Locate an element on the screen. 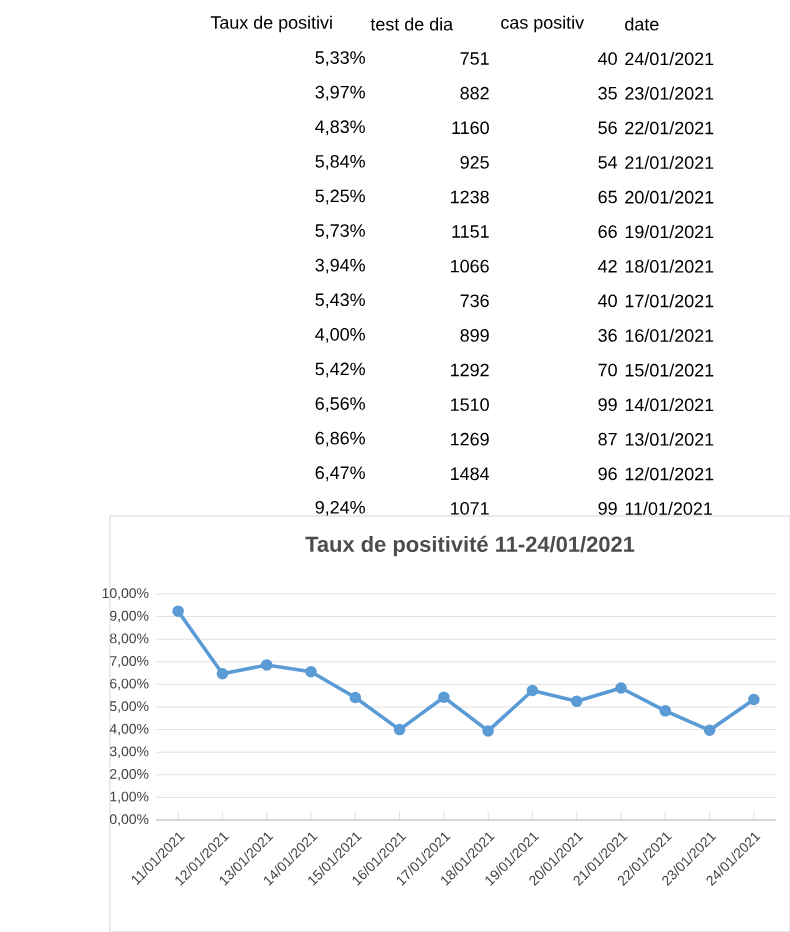  text: 70 is located at coordinates (607, 370).